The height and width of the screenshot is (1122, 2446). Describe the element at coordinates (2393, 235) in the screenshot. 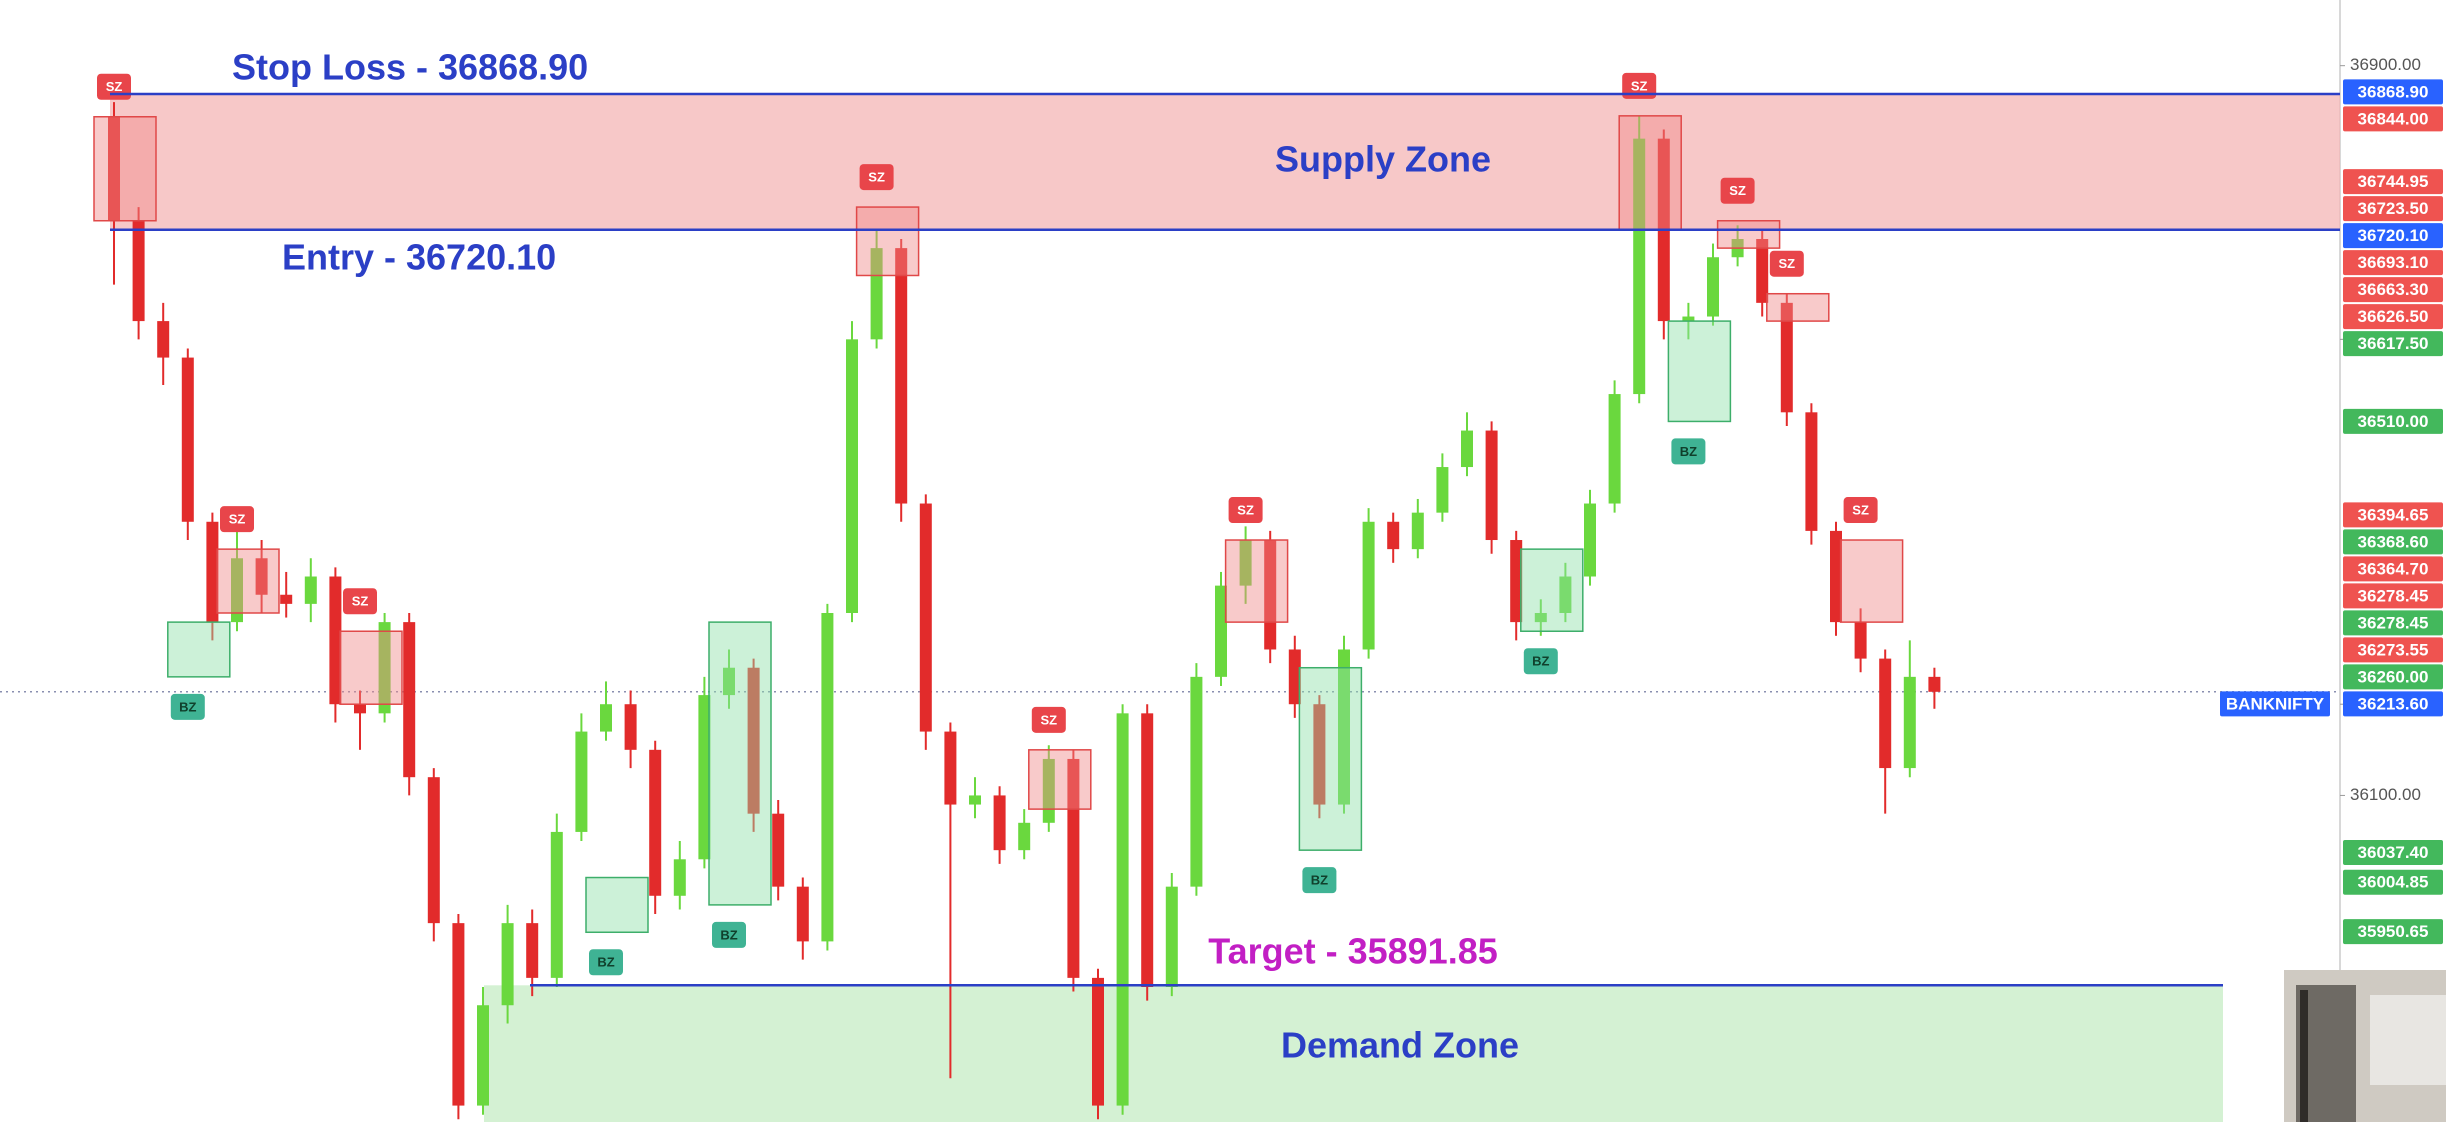

I see `price-tag-label: 36720.10` at that location.